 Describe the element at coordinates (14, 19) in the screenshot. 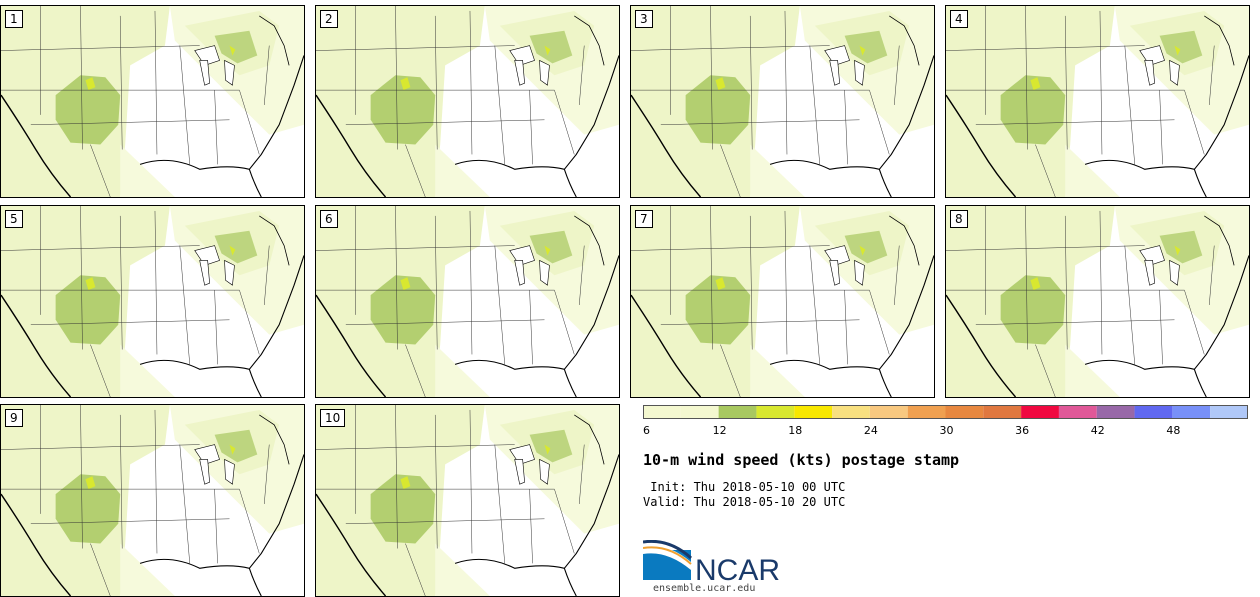

I see `member-number-label: 1` at that location.